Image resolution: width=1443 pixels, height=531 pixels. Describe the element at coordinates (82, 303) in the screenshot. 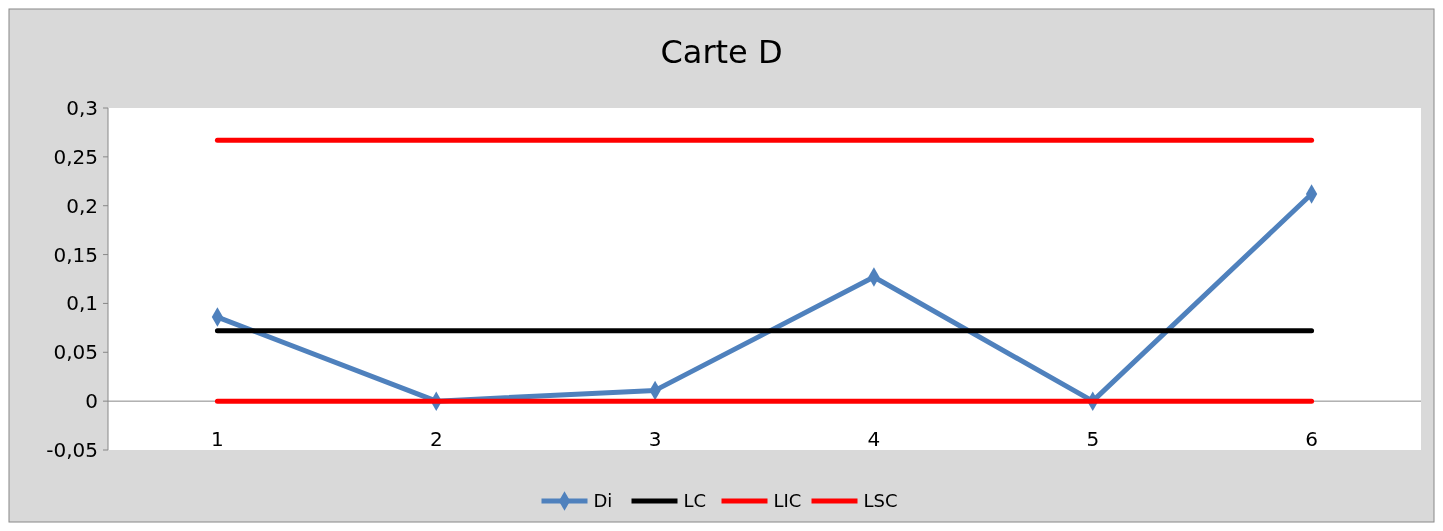

I see `y-tick-label: 0,1` at that location.